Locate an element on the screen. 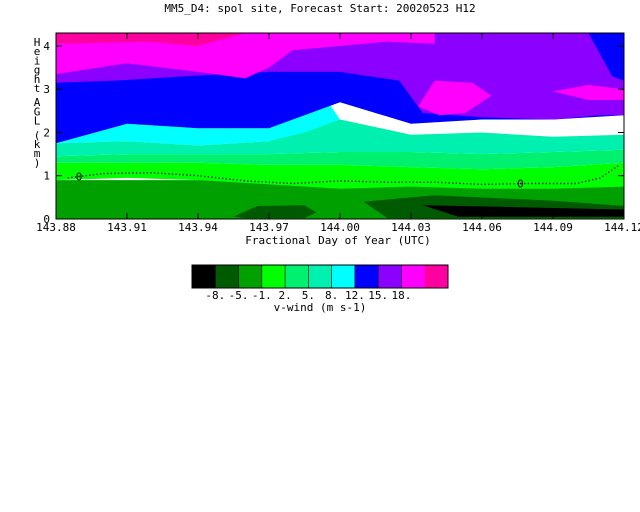  colorbar-tick-label-3: 2. is located at coordinates (284, 295).